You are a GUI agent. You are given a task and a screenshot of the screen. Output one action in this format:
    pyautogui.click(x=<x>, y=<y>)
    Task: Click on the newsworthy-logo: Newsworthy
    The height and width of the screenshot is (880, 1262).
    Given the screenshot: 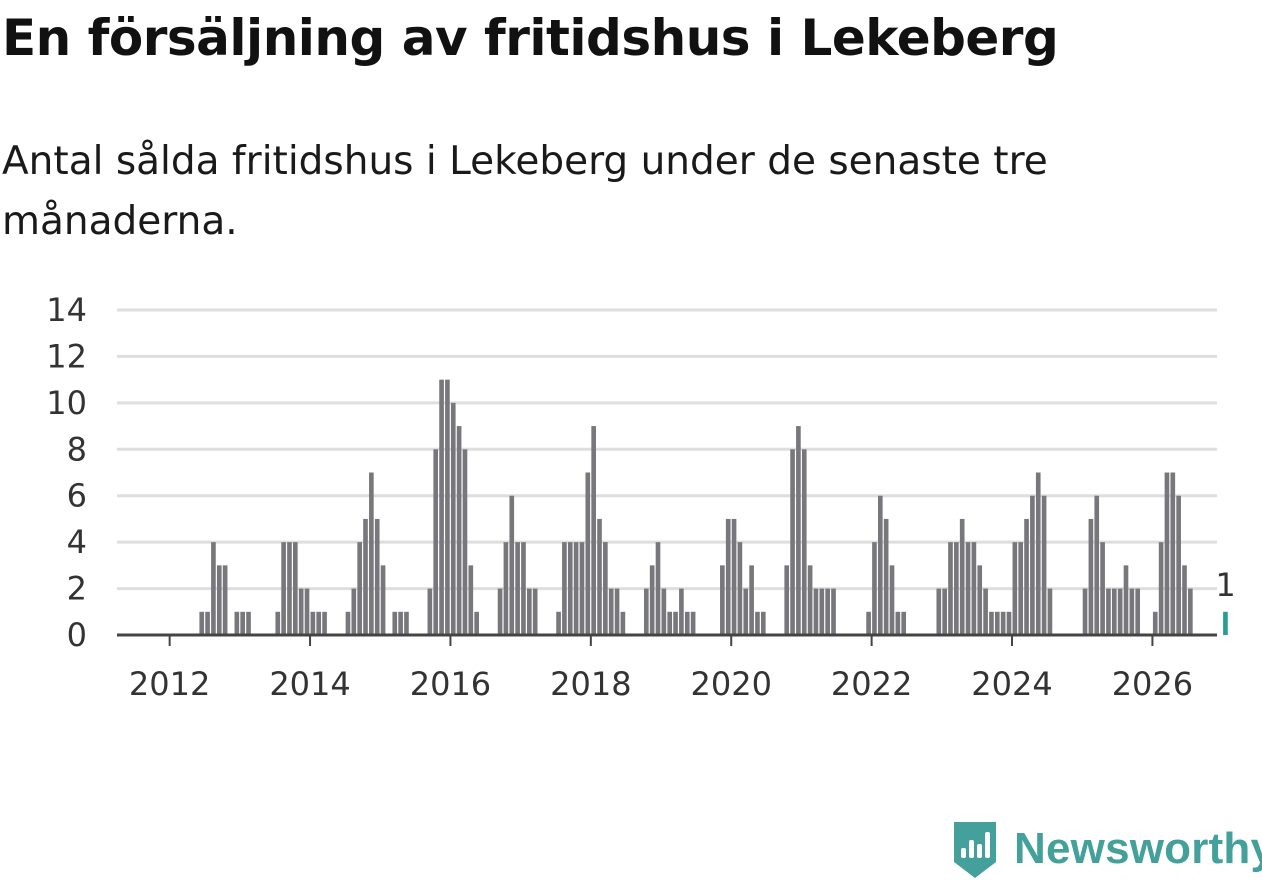 What is the action you would take?
    pyautogui.click(x=1106, y=849)
    